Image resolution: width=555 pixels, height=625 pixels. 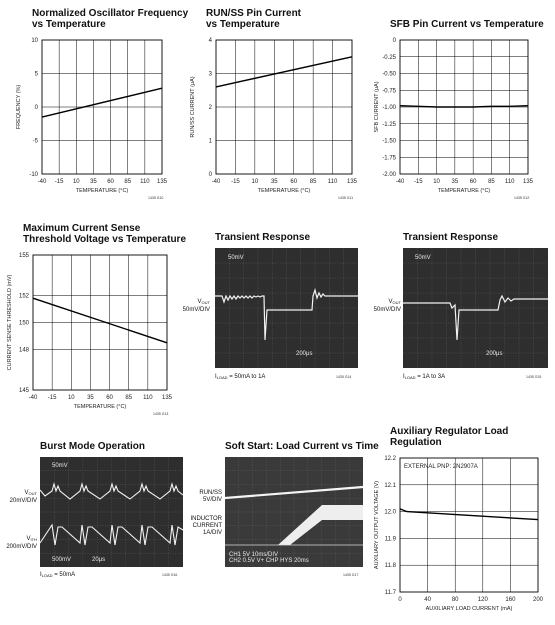 What do you see at coordinates (155, 198) in the screenshot?
I see `figure-code: 1435 G10` at bounding box center [155, 198].